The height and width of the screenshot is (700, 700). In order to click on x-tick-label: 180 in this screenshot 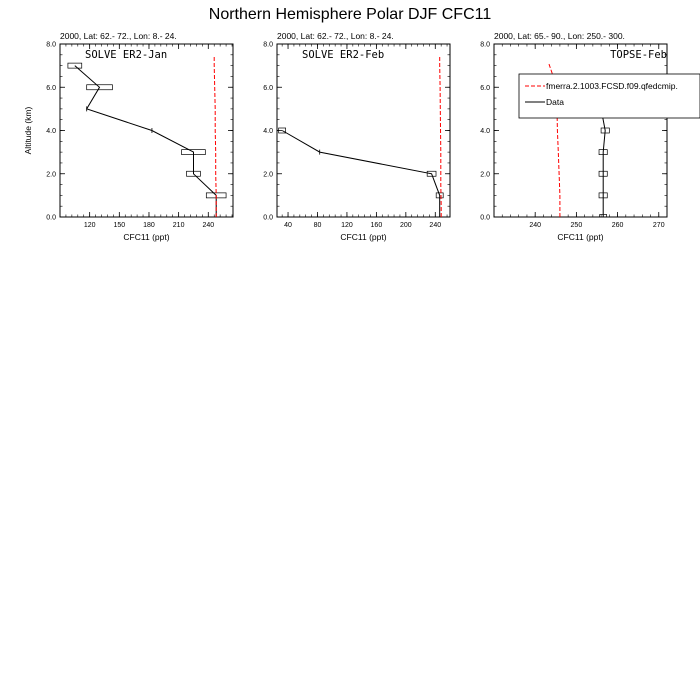, I will do `click(149, 225)`.